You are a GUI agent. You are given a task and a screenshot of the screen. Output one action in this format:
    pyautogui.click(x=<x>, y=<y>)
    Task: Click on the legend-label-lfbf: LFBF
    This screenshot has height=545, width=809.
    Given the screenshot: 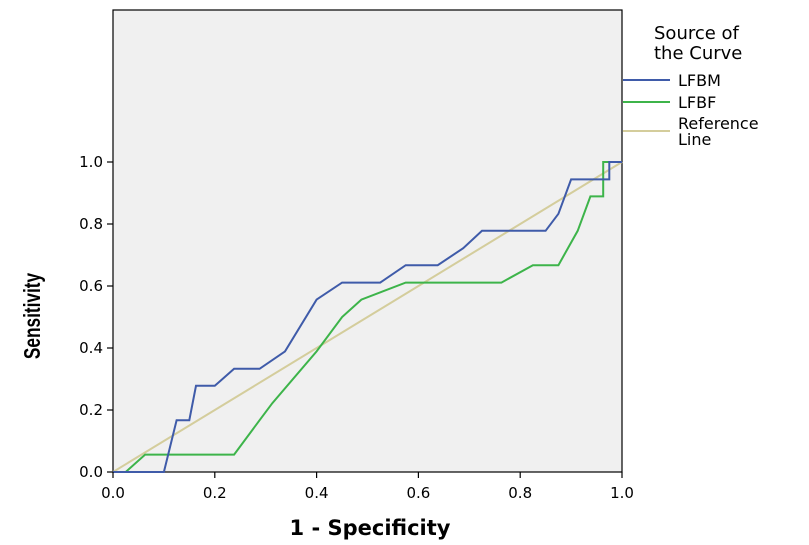 What is the action you would take?
    pyautogui.click(x=697, y=102)
    